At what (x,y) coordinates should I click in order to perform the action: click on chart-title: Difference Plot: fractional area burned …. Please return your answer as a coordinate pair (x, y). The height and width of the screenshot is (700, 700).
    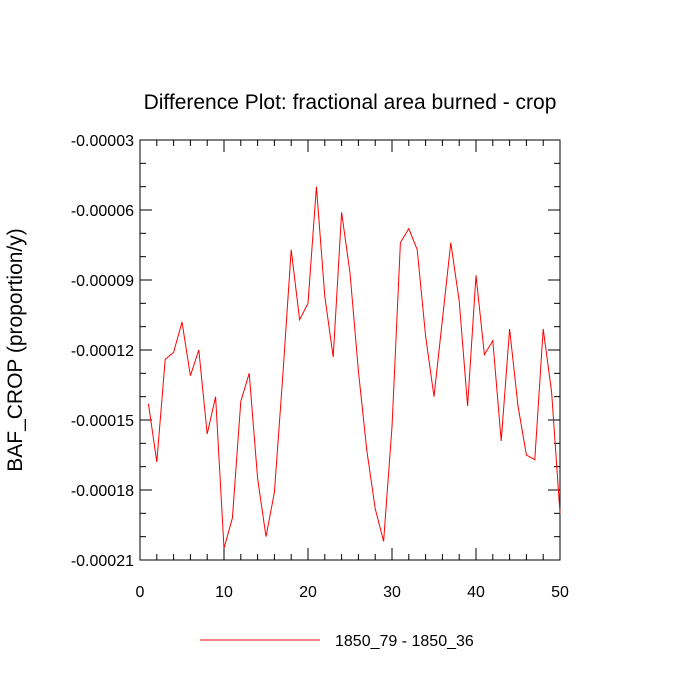
    Looking at the image, I should click on (350, 102).